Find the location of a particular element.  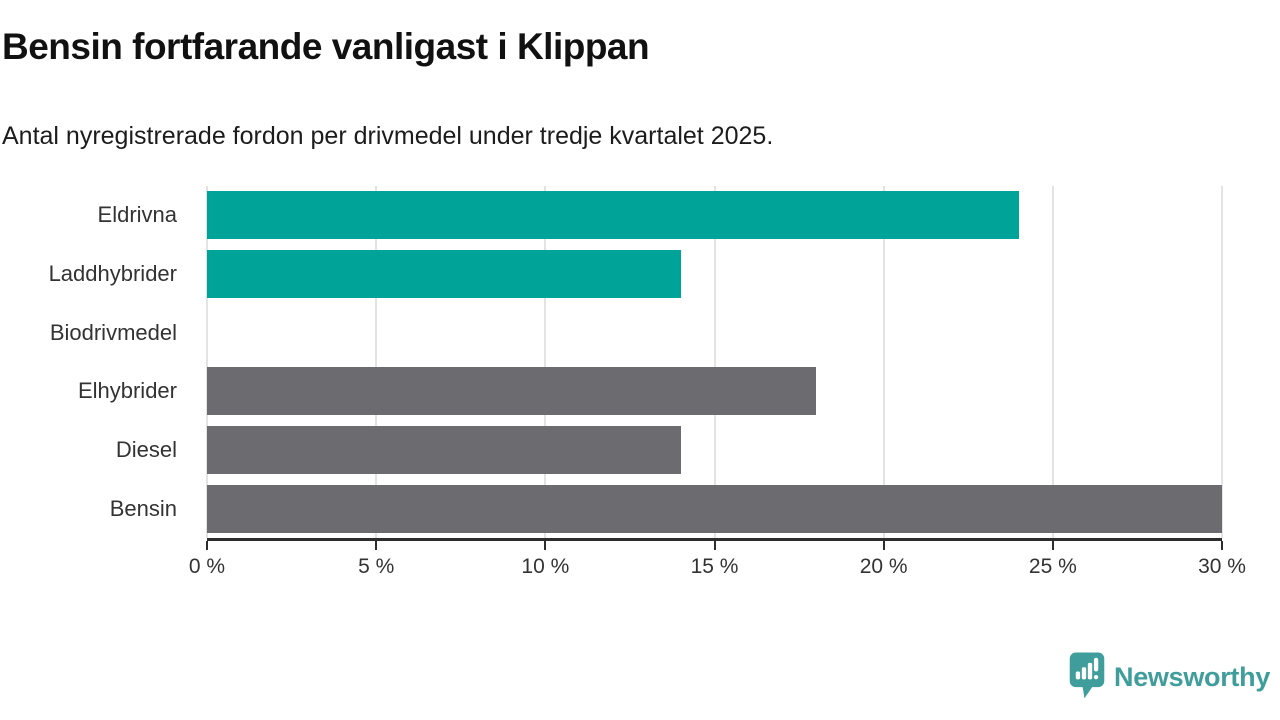

axis-tick-label: 20 % is located at coordinates (883, 566).